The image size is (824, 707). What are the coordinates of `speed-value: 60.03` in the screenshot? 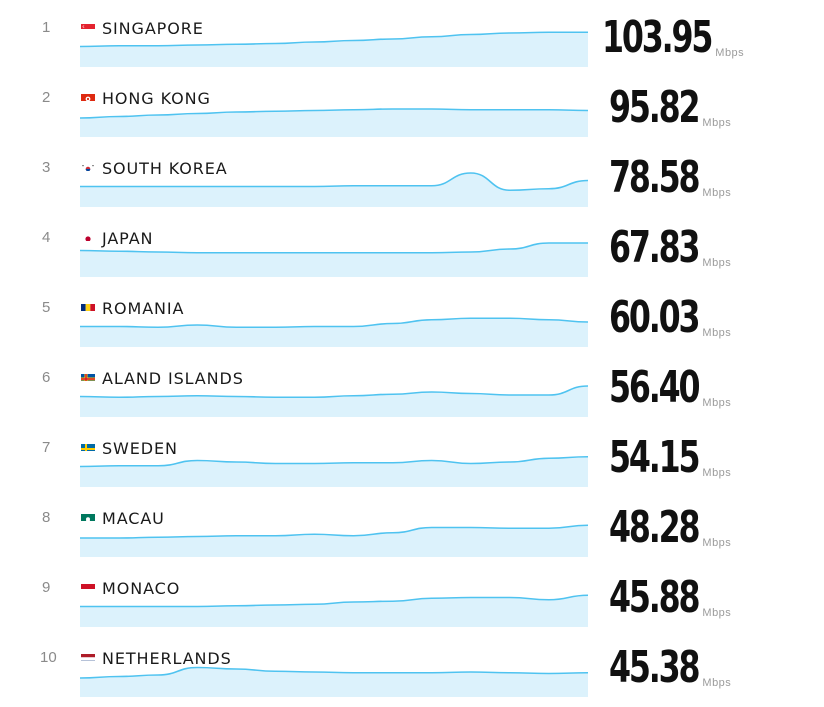 It's located at (653, 318).